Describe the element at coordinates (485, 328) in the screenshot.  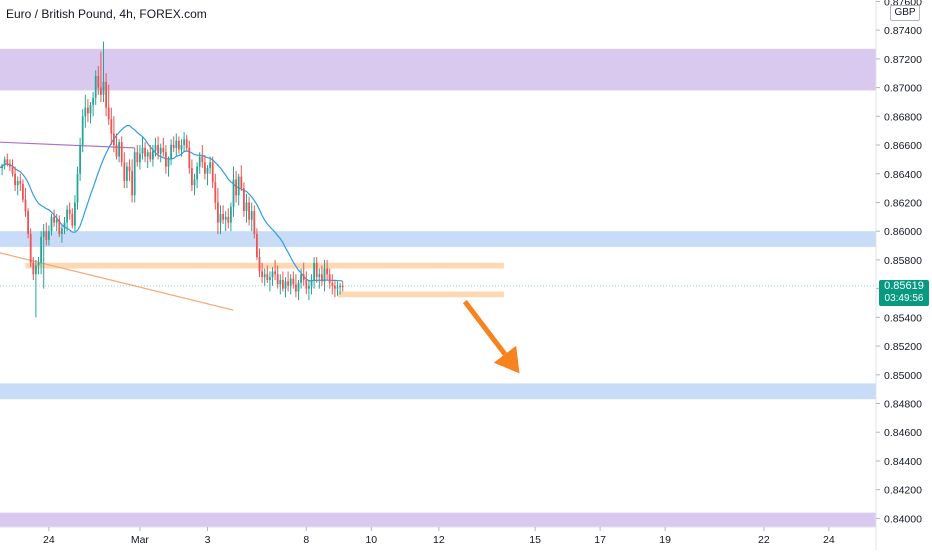
I see `projection-arrow-shaft` at that location.